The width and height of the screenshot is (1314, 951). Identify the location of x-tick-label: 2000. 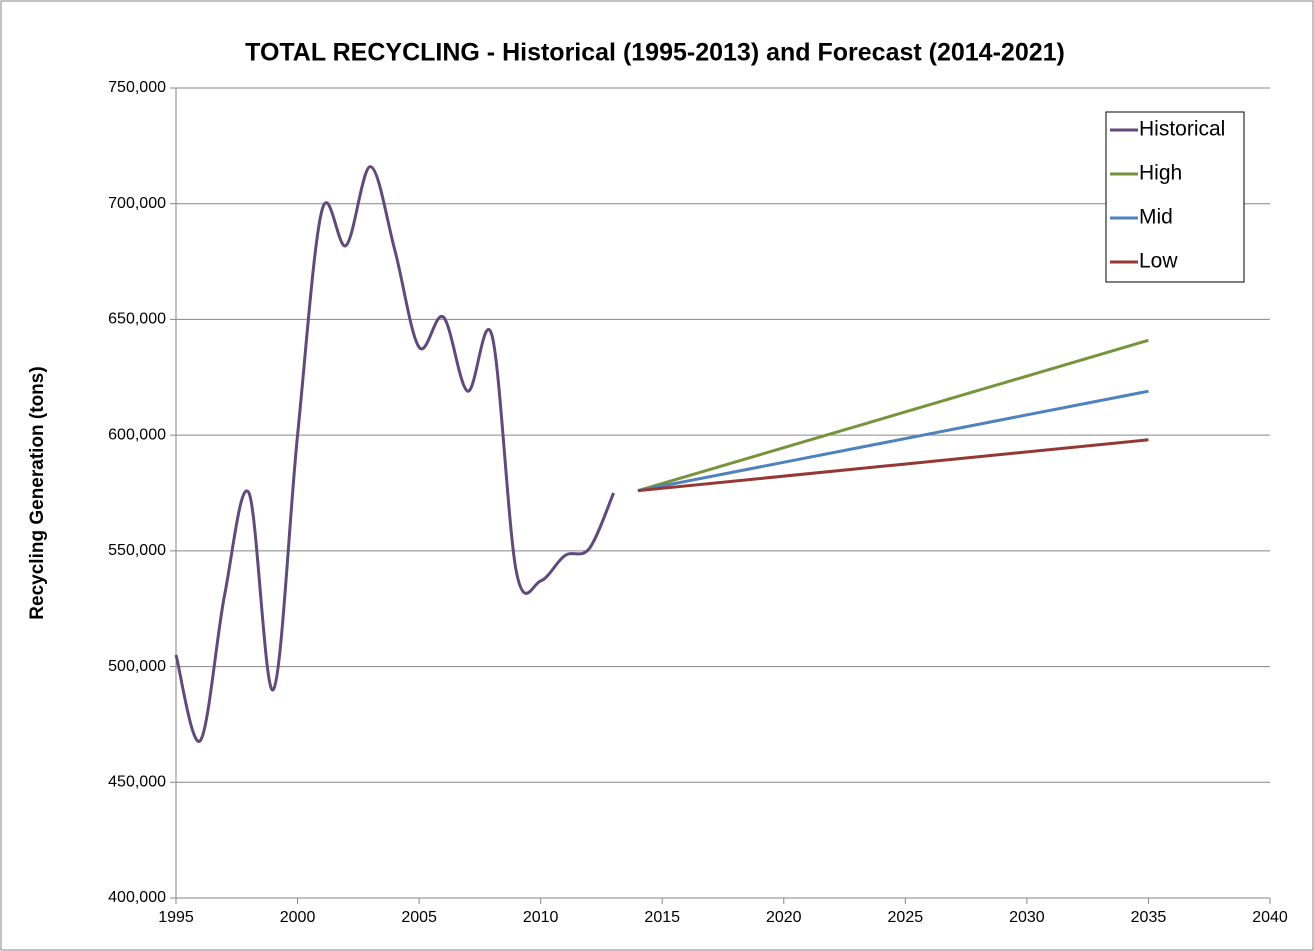
(298, 917).